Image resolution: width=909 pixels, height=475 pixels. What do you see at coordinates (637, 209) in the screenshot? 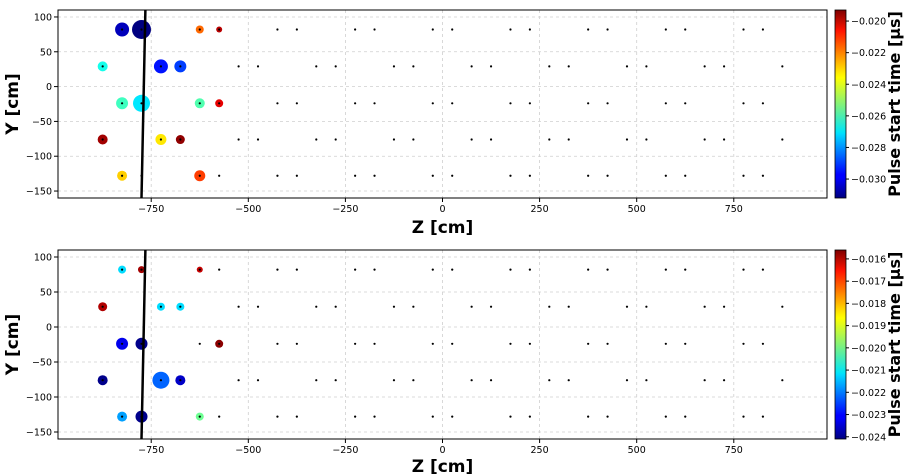
I see `x-tick-label: 500` at bounding box center [637, 209].